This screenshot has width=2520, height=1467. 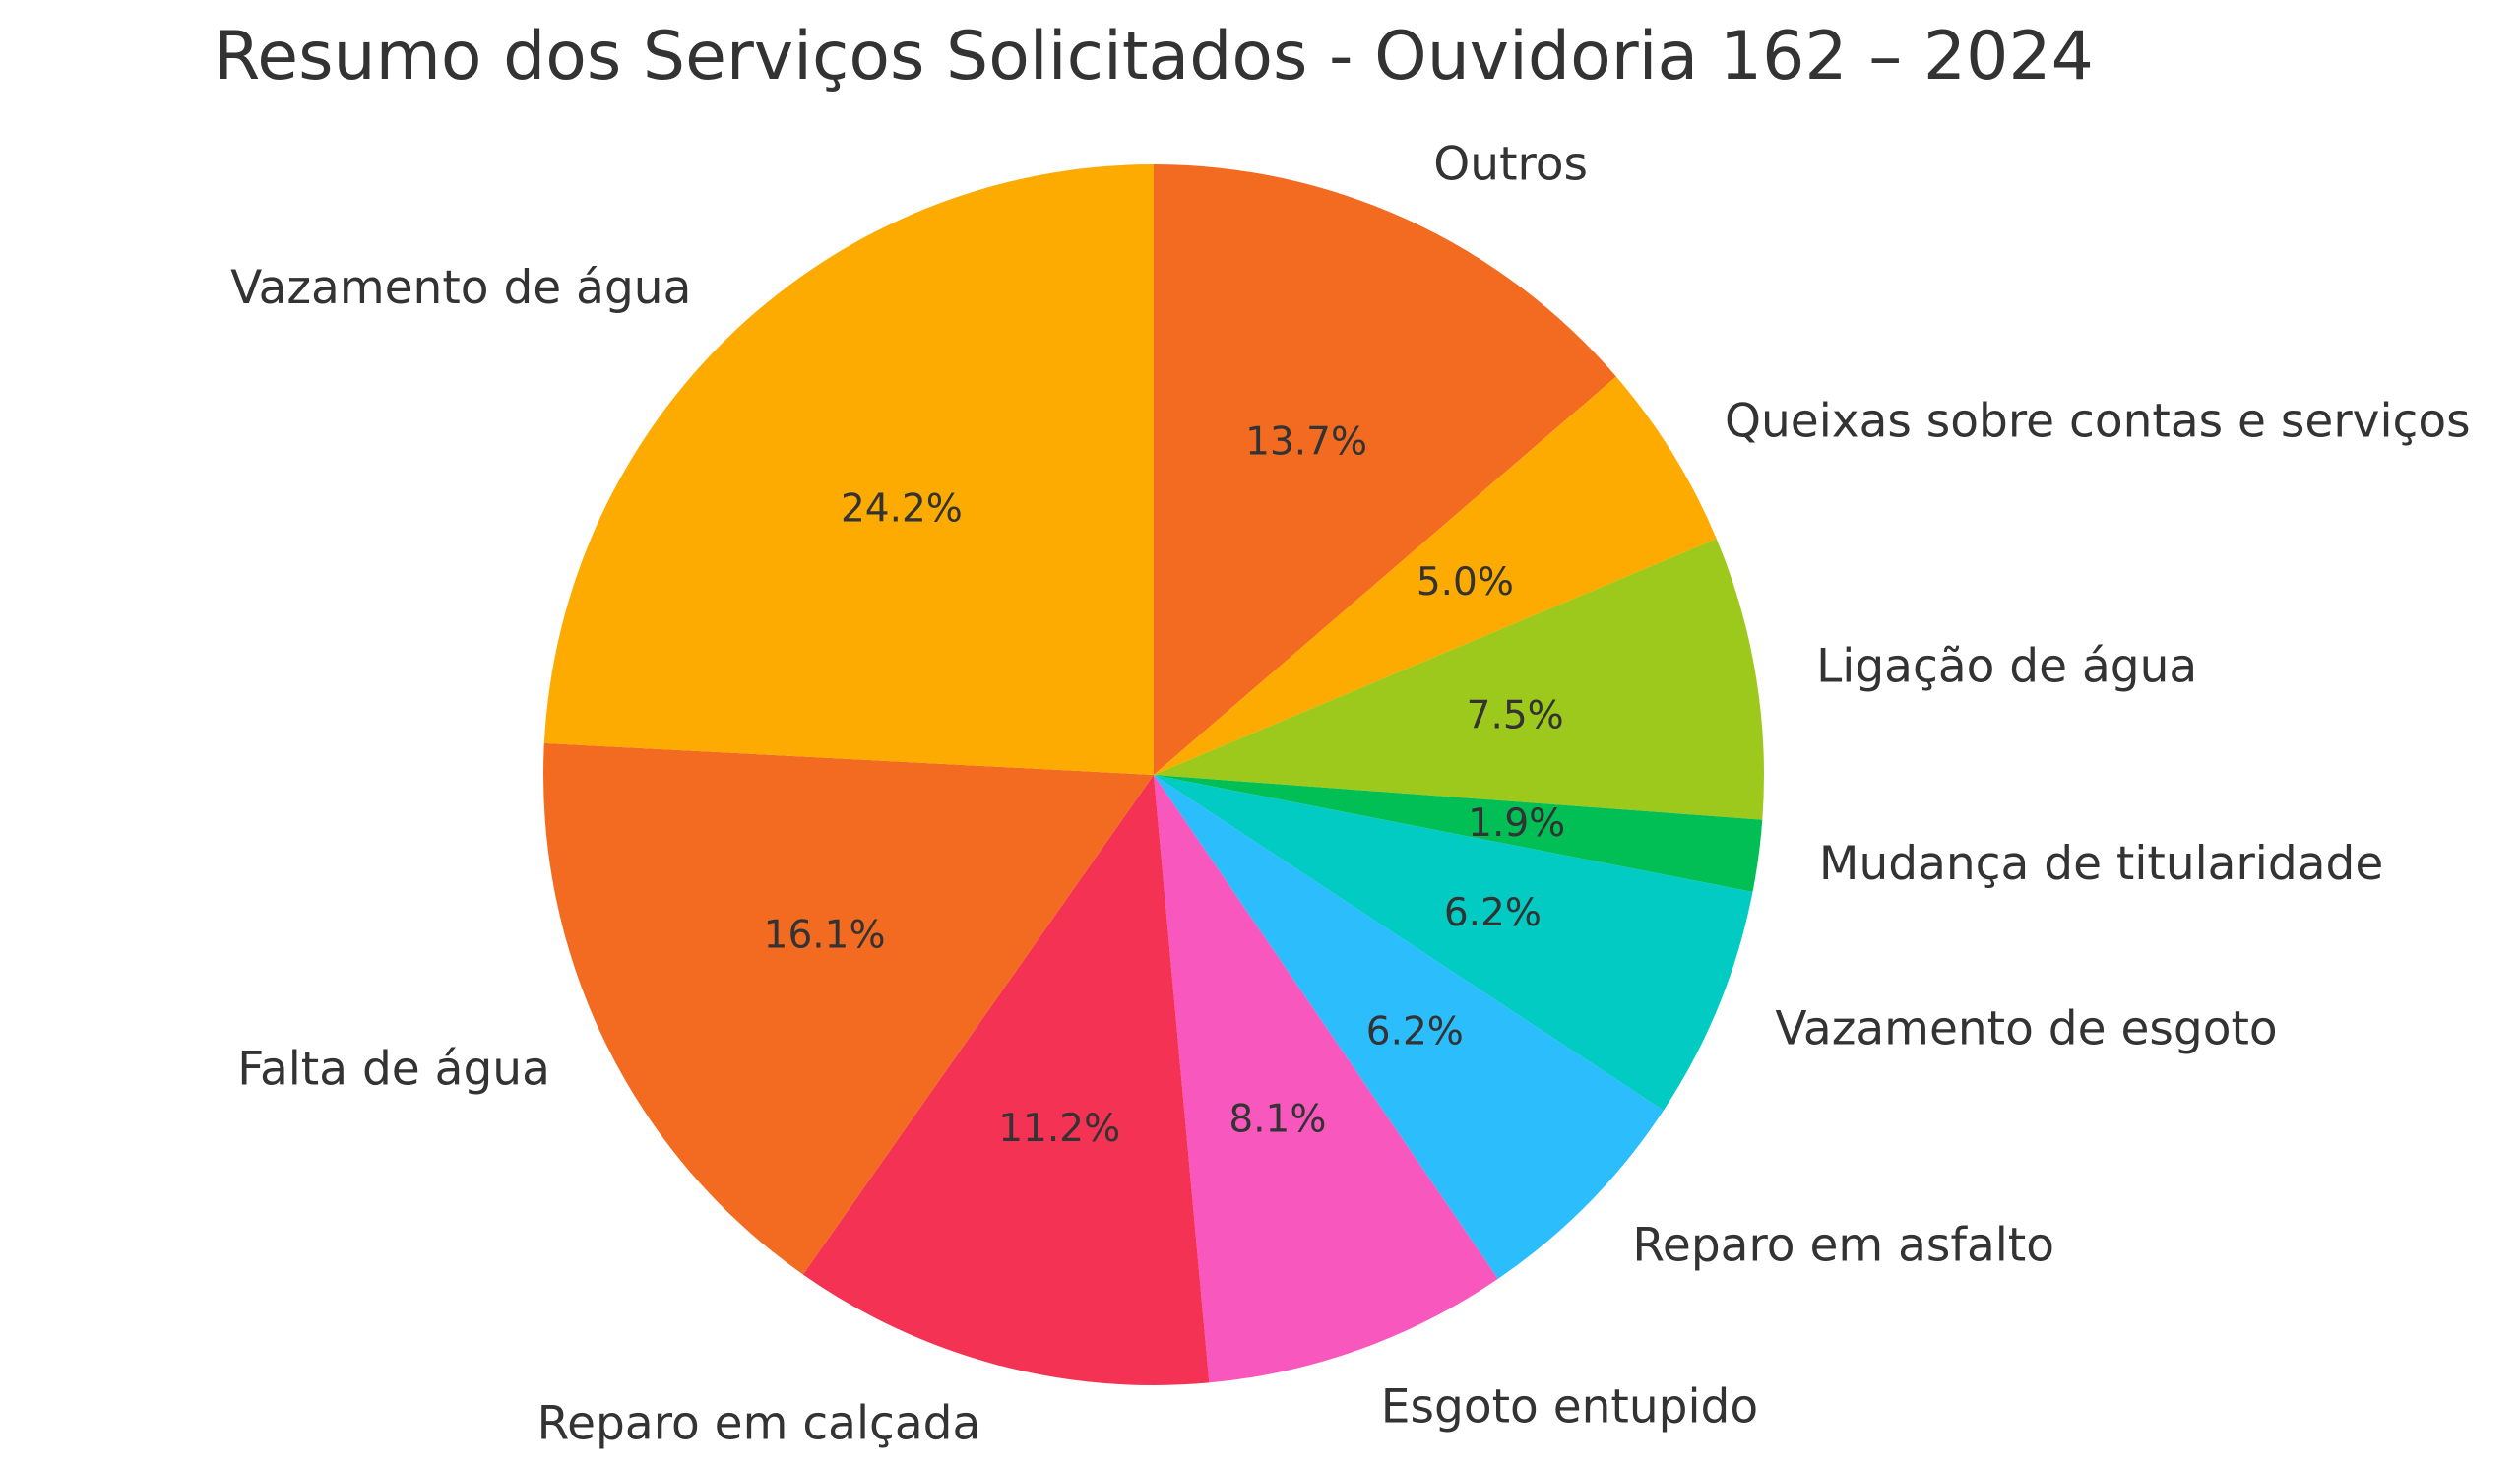 What do you see at coordinates (1516, 823) in the screenshot?
I see `pct-label-mudanca-de-titularidade: 1.9%` at bounding box center [1516, 823].